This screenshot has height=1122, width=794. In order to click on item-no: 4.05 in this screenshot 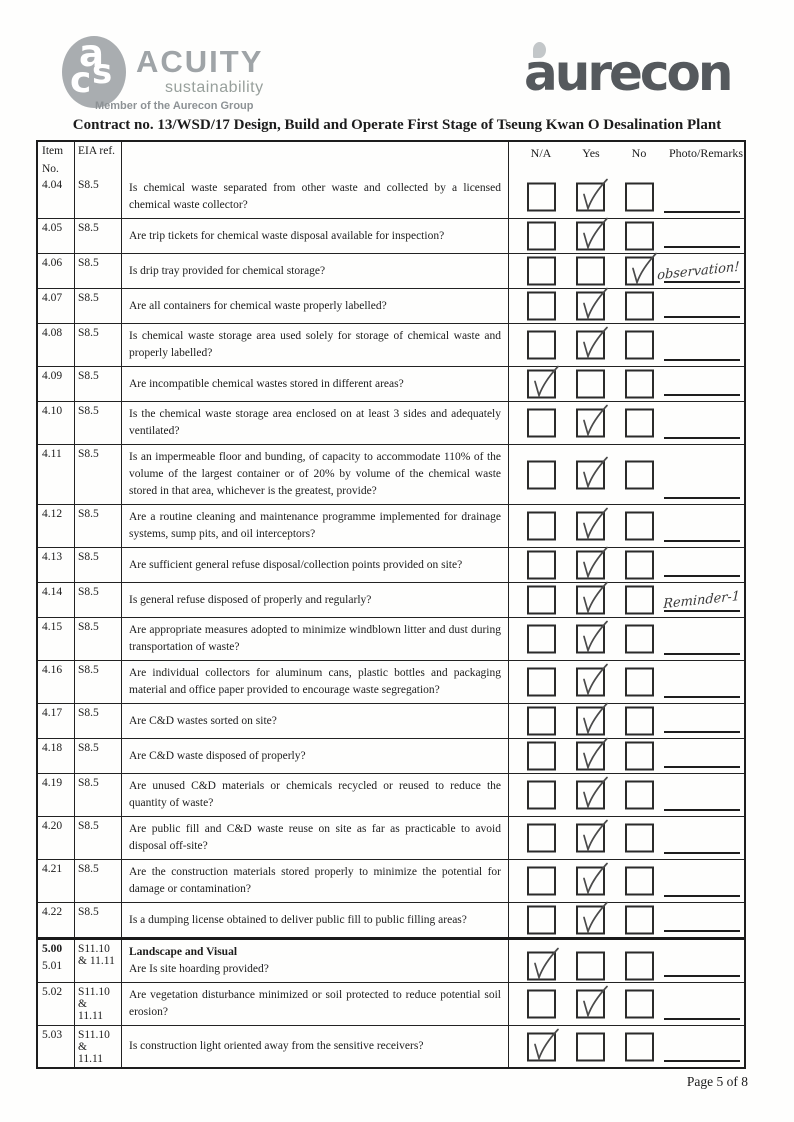, I will do `click(52, 228)`.